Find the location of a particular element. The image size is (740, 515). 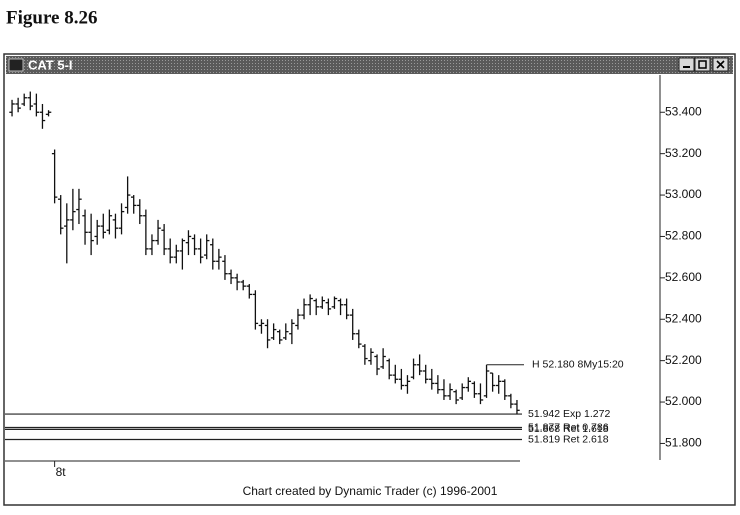

annotation-label: H 52.180 8My15:20 is located at coordinates (578, 365).